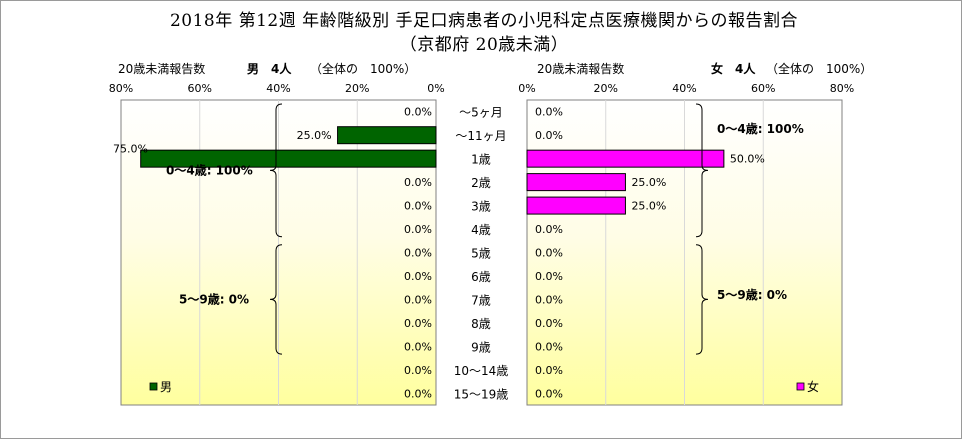  I want to click on male-group-label: 0～4歳: 100%, so click(209, 169).